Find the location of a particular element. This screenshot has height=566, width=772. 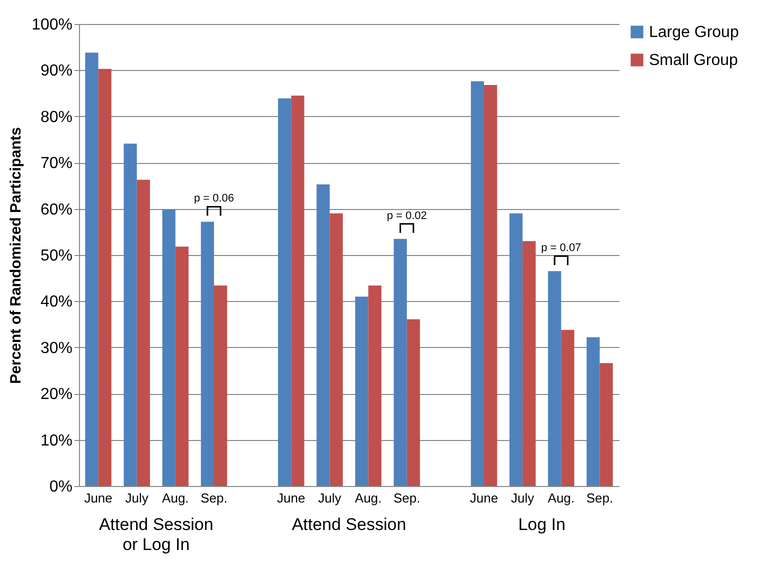

legend-label: Small Group is located at coordinates (693, 60).